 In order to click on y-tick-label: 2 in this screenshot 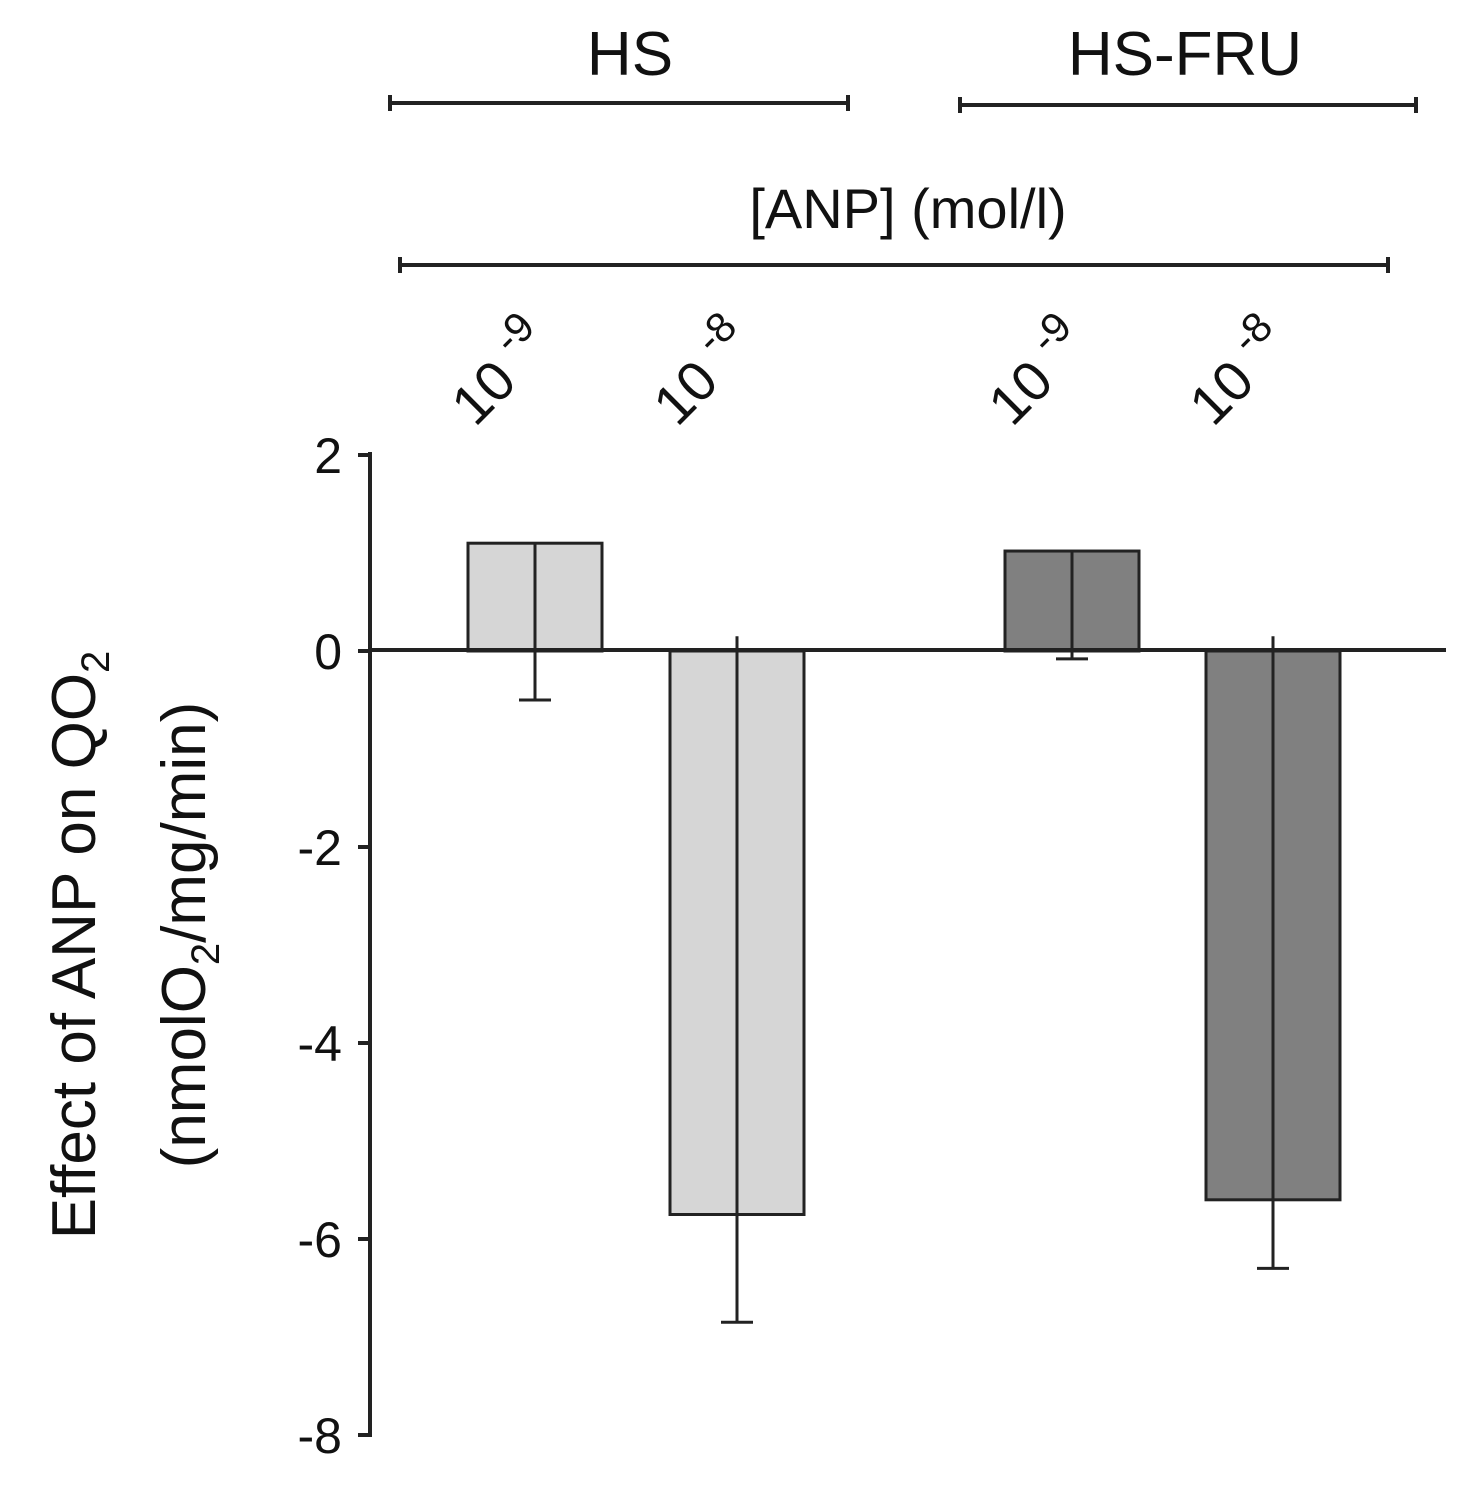, I will do `click(328, 456)`.